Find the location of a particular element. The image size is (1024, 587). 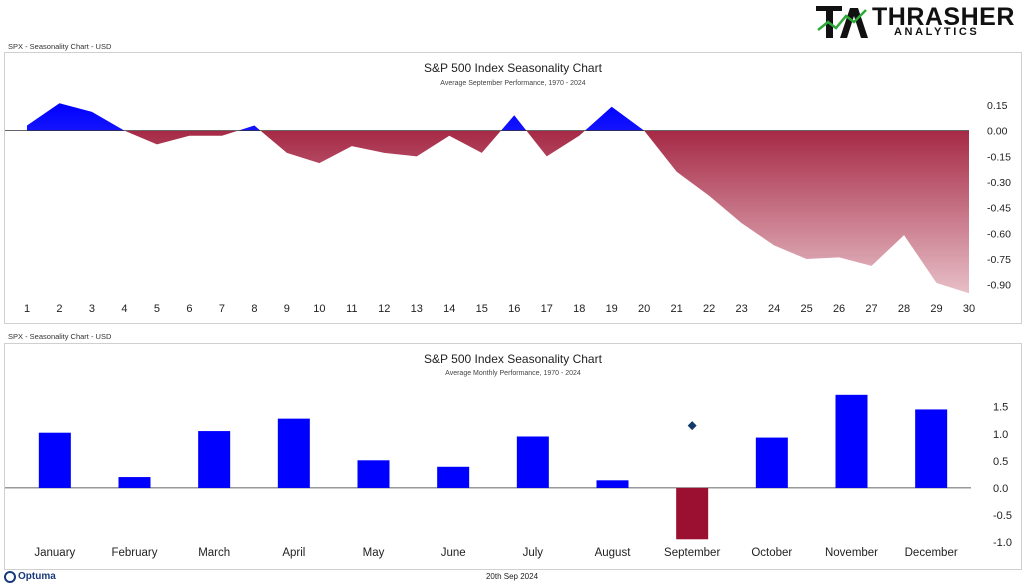

x-tick-label-1: 1 is located at coordinates (27, 309).